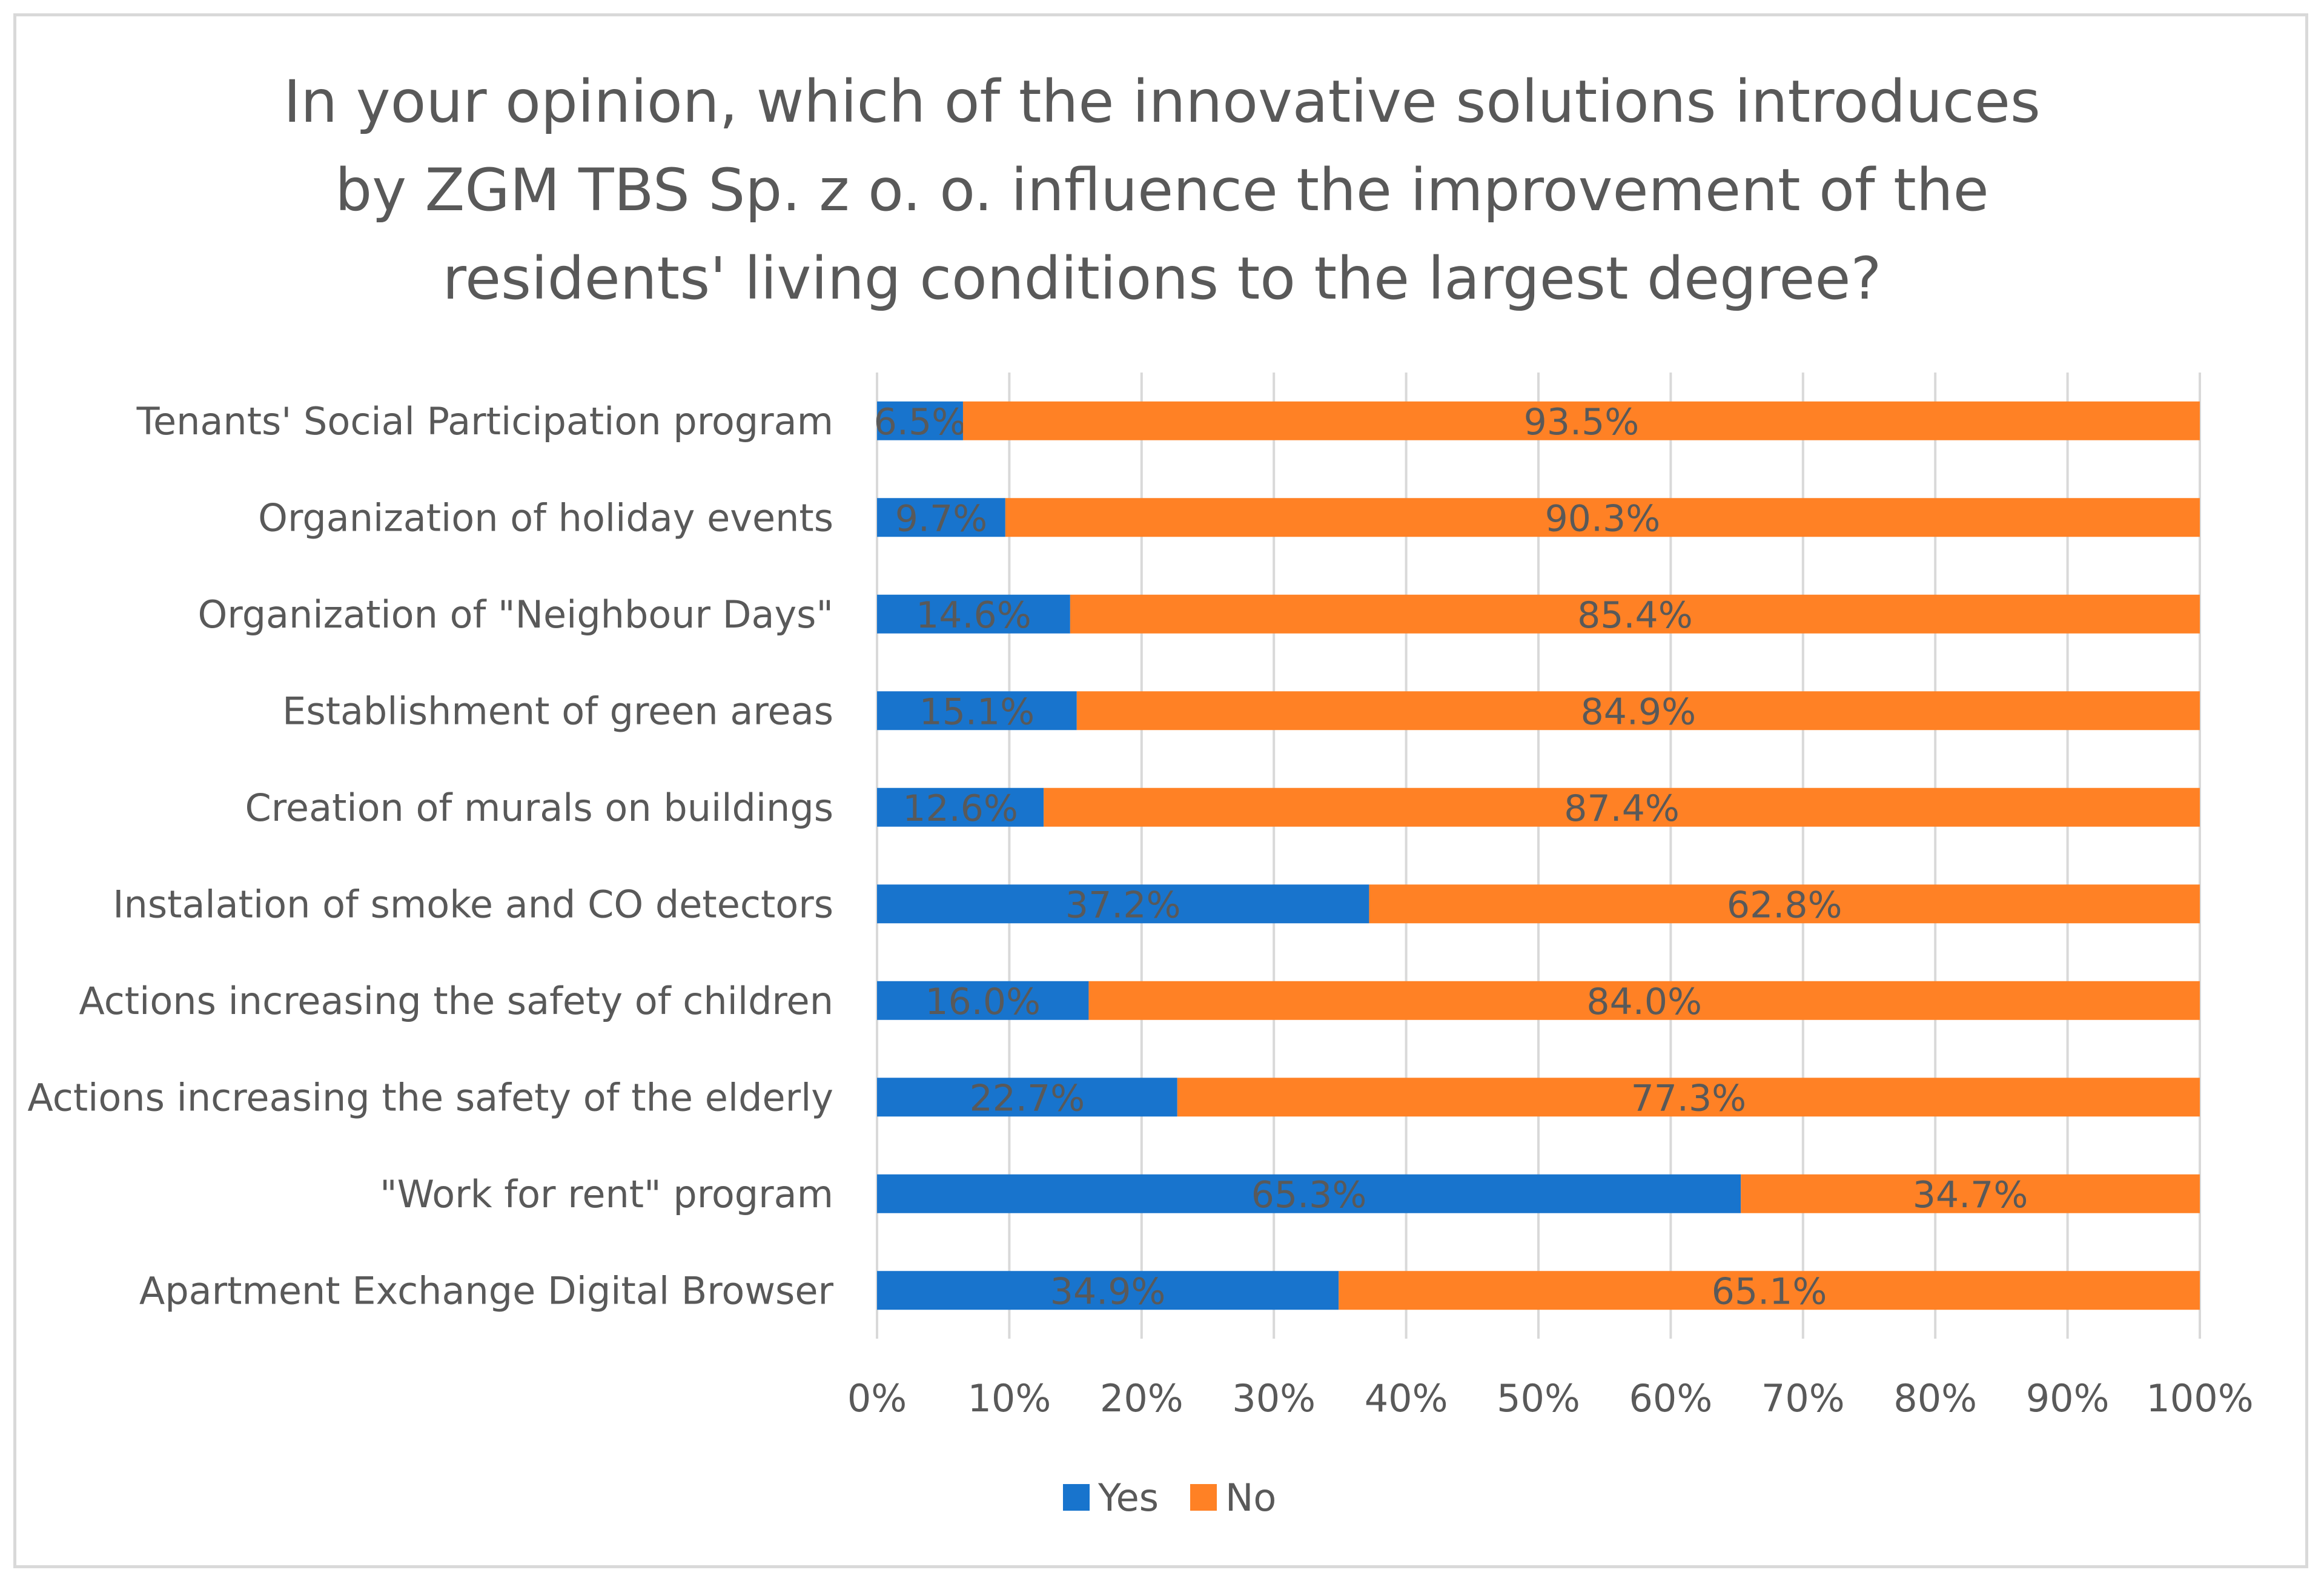  I want to click on data-label: 12.6%, so click(960, 809).